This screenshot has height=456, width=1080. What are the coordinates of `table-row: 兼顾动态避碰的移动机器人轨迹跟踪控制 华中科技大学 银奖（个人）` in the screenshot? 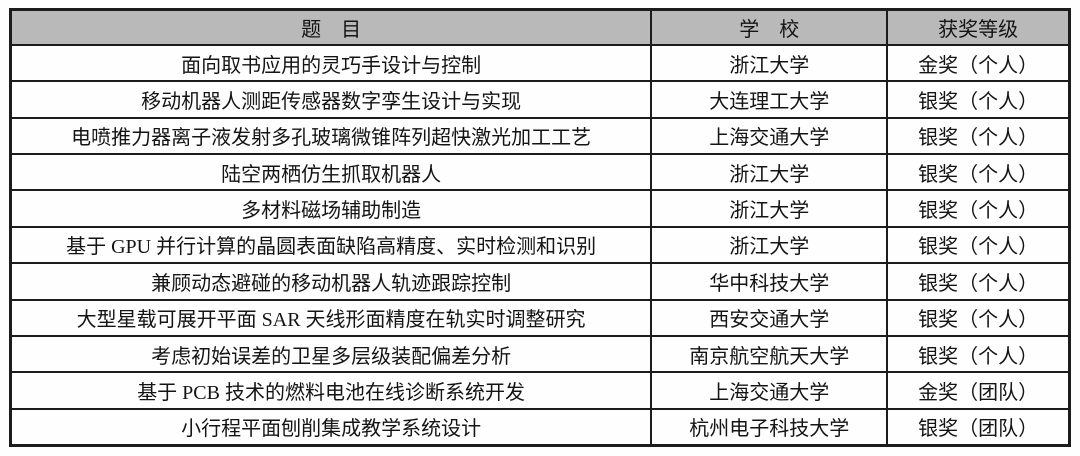 It's located at (540, 281).